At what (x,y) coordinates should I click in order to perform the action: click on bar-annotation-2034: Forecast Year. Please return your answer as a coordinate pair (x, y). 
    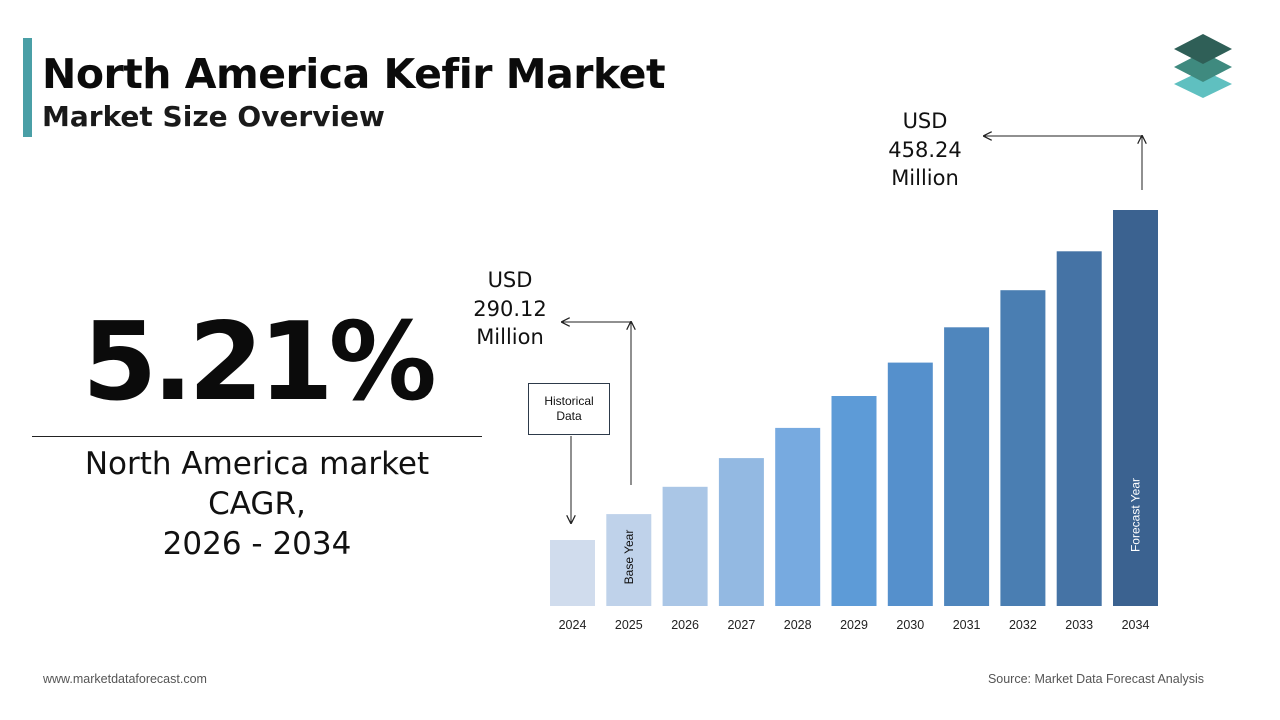
    Looking at the image, I should click on (1136, 515).